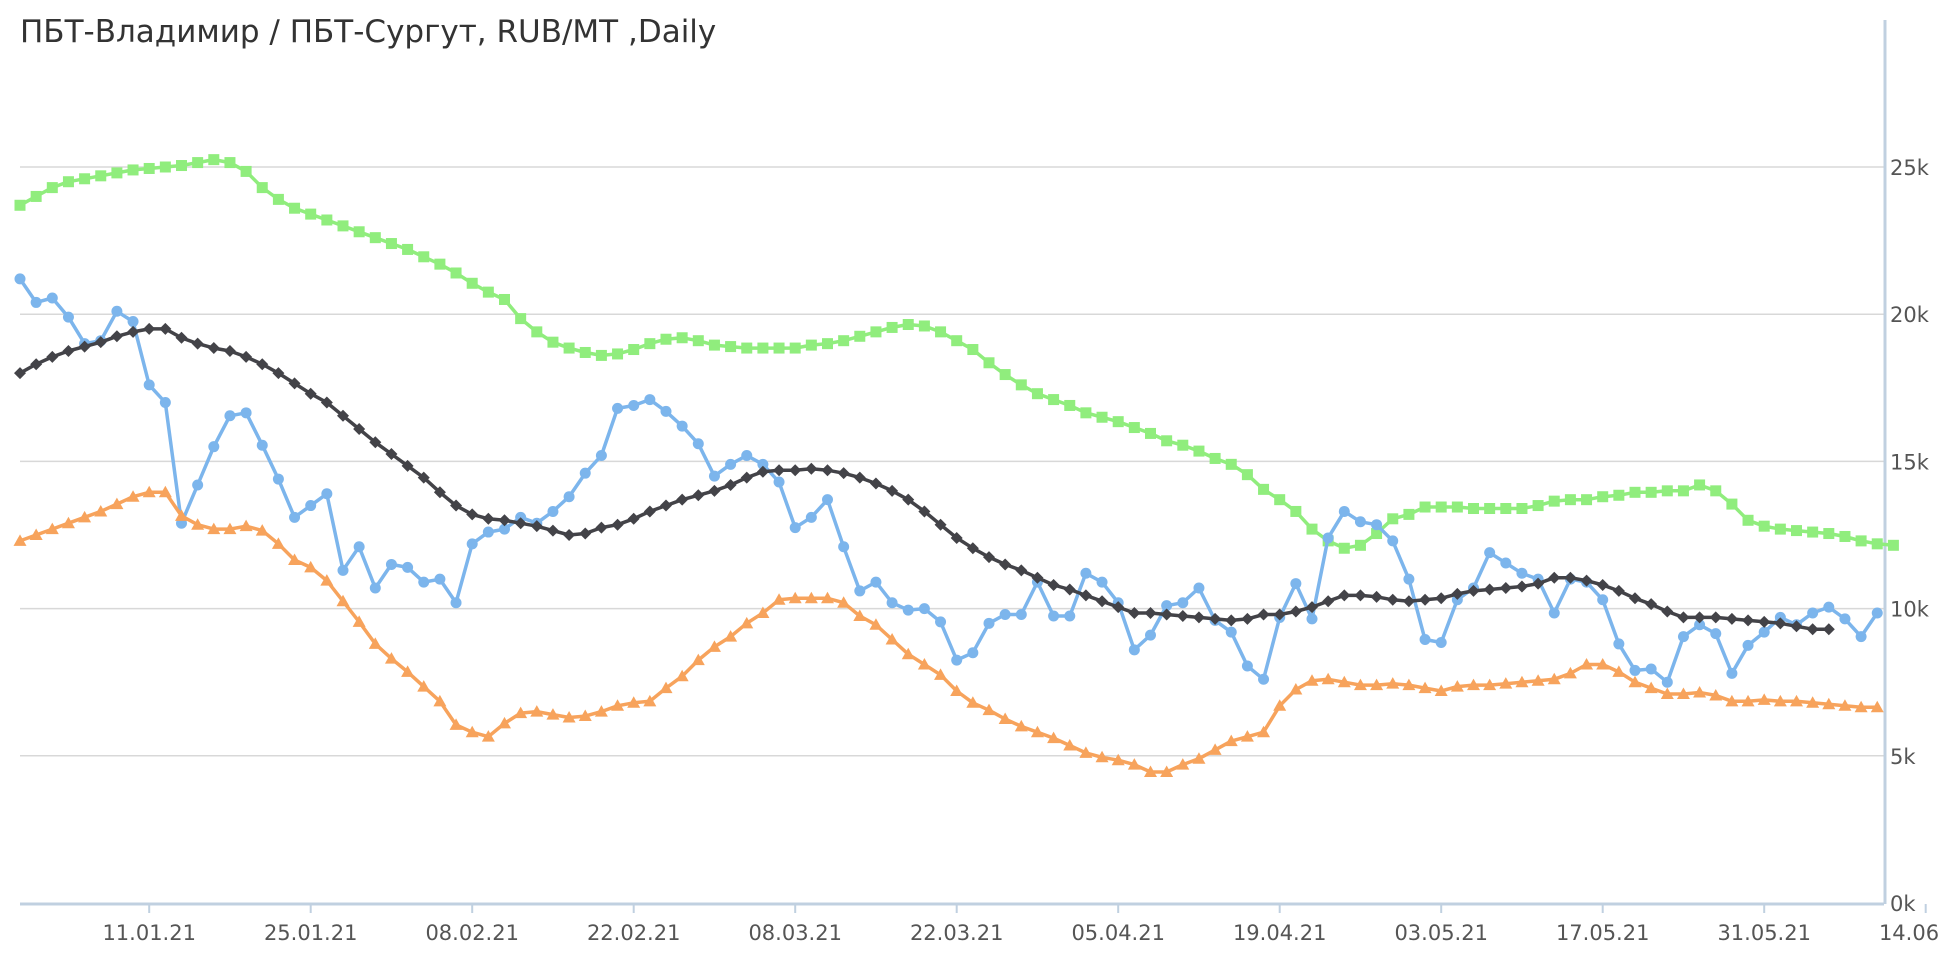  What do you see at coordinates (1441, 933) in the screenshot?
I see `x-tick-label: 03.05.21` at bounding box center [1441, 933].